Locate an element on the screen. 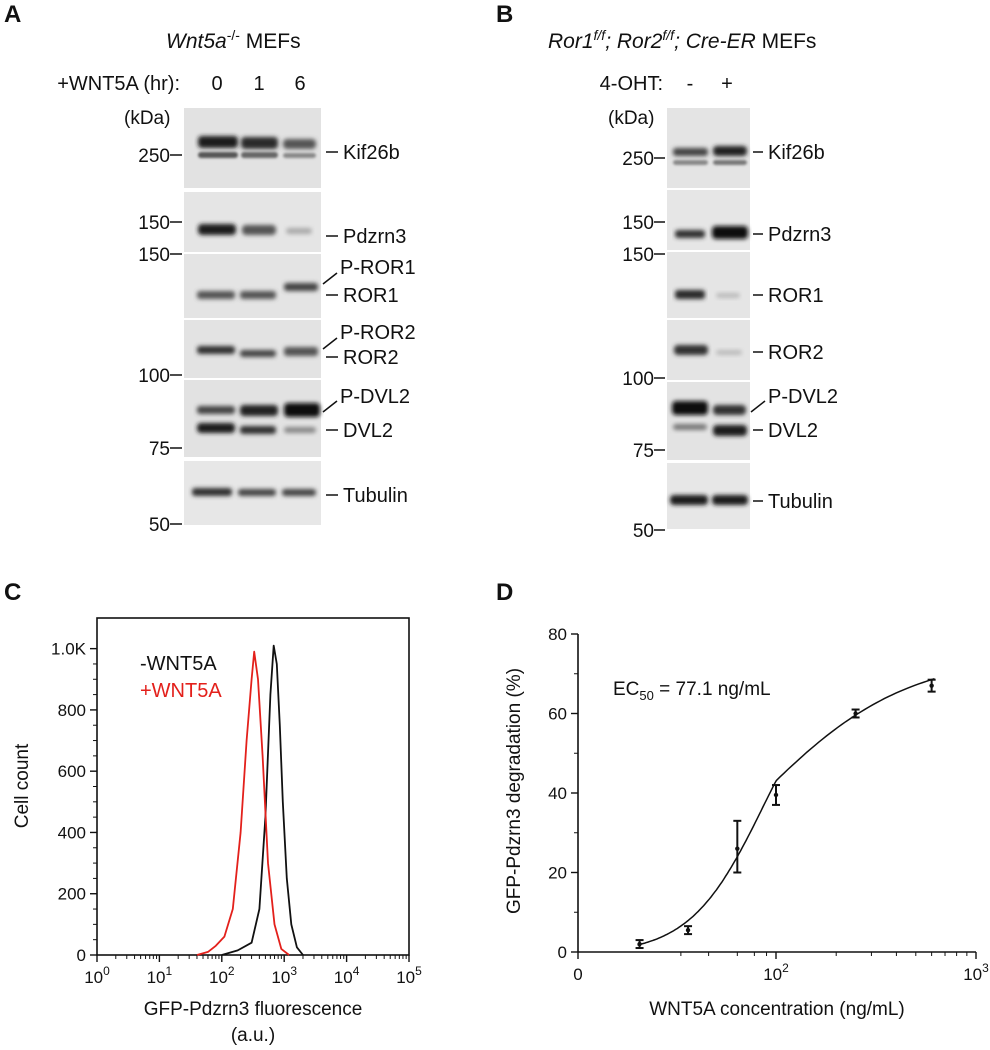 The height and width of the screenshot is (1050, 990). panel-a-band-dvl2: DVL2 is located at coordinates (368, 431).